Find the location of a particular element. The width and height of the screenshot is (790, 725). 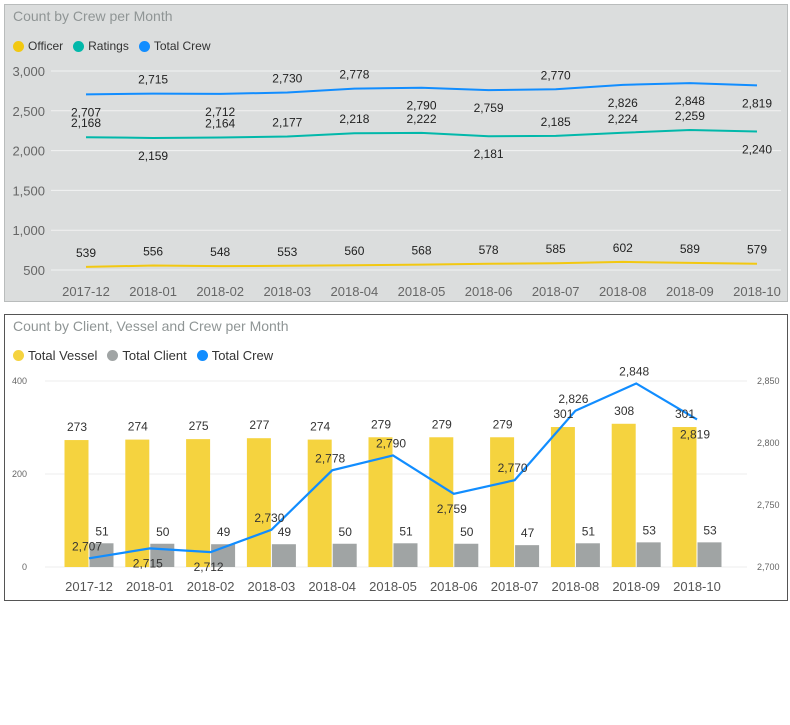

y2-tick-label: 2,800 is located at coordinates (768, 443).